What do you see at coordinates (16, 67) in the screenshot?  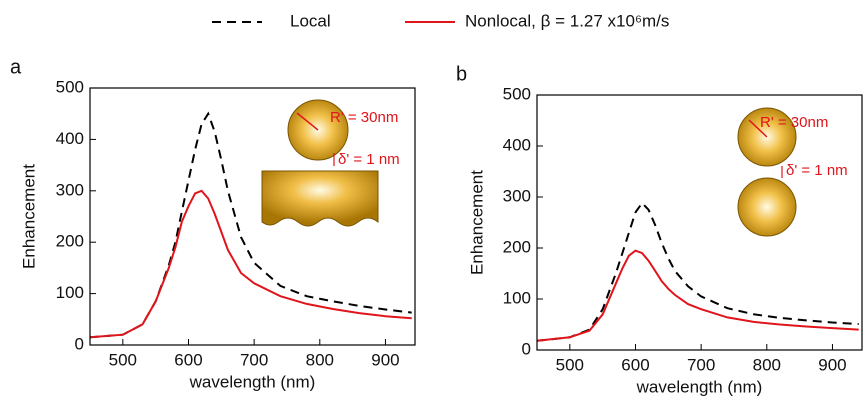 I see `panel-label: a` at bounding box center [16, 67].